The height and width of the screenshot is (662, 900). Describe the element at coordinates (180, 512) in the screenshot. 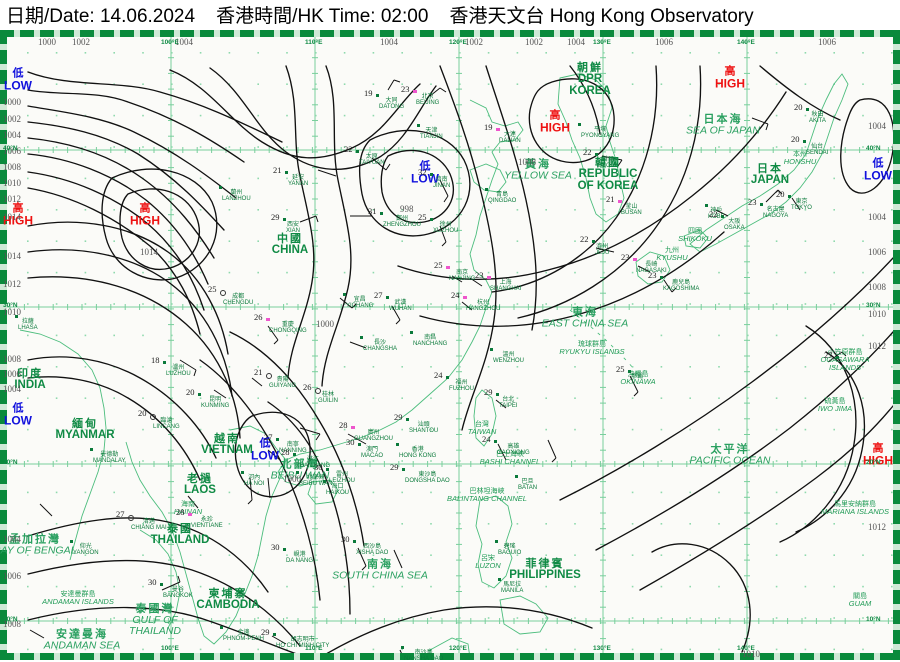

I see `station-temperature-vientiane: 28` at that location.